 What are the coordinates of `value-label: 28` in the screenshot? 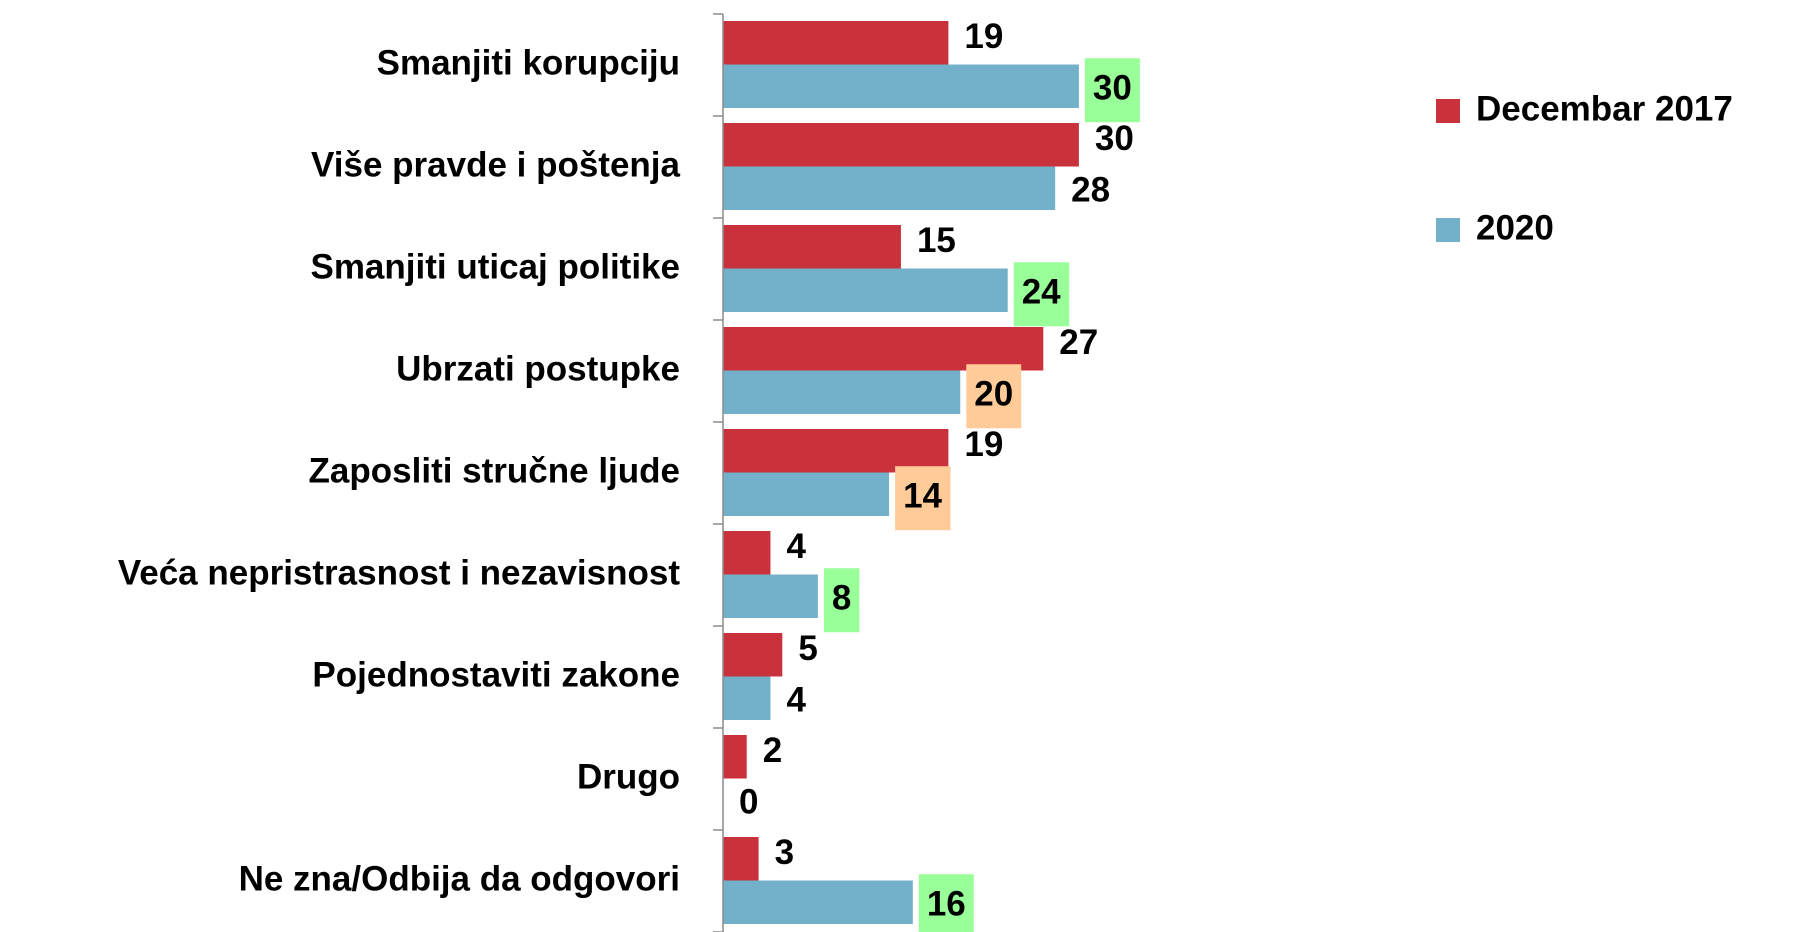 It's located at (1090, 190).